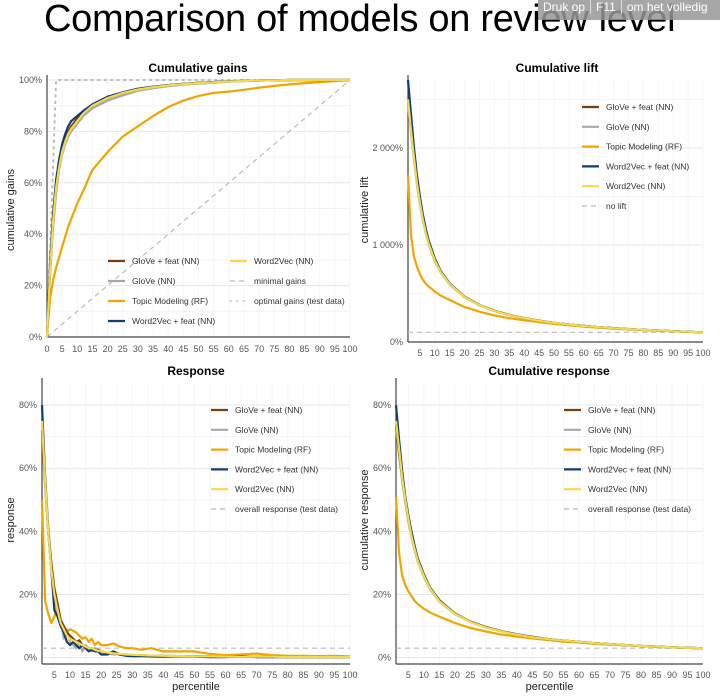 This screenshot has height=696, width=720. What do you see at coordinates (280, 281) in the screenshot?
I see `legend-label-minimal-gains: minimal gains` at bounding box center [280, 281].